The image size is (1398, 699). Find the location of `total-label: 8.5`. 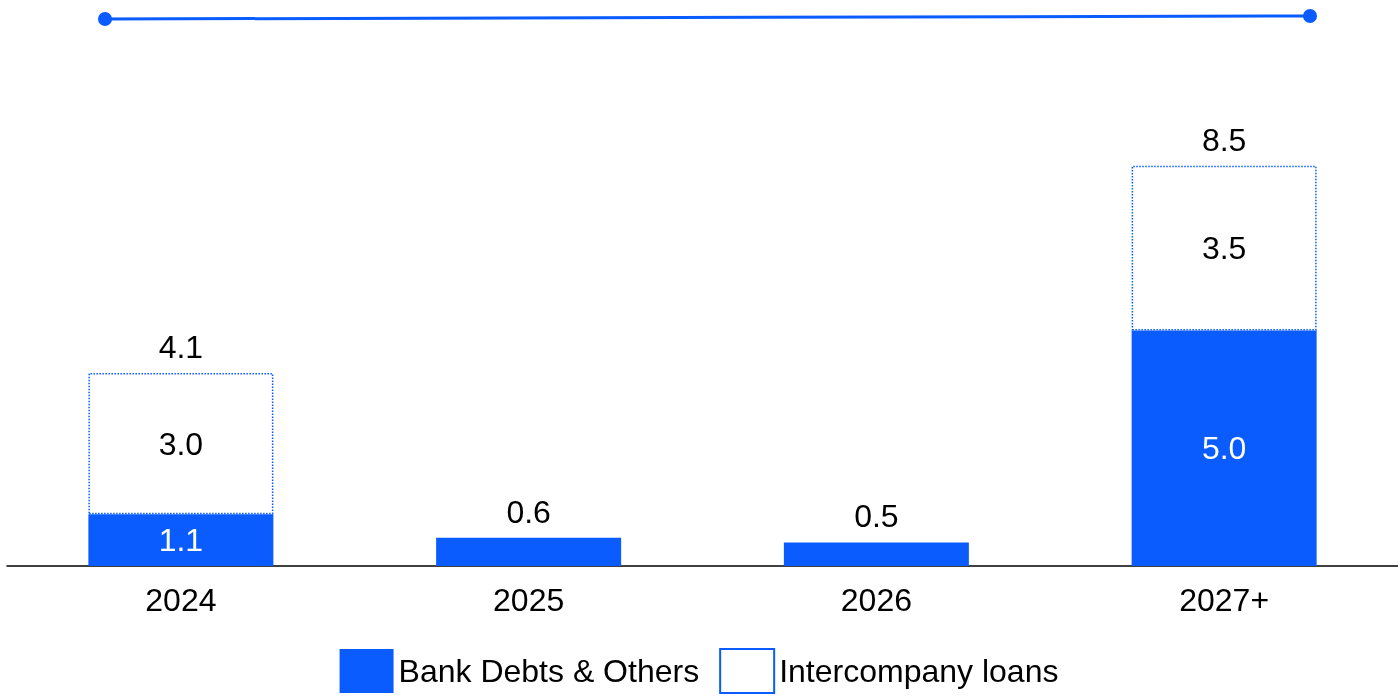

total-label: 8.5 is located at coordinates (1224, 139).